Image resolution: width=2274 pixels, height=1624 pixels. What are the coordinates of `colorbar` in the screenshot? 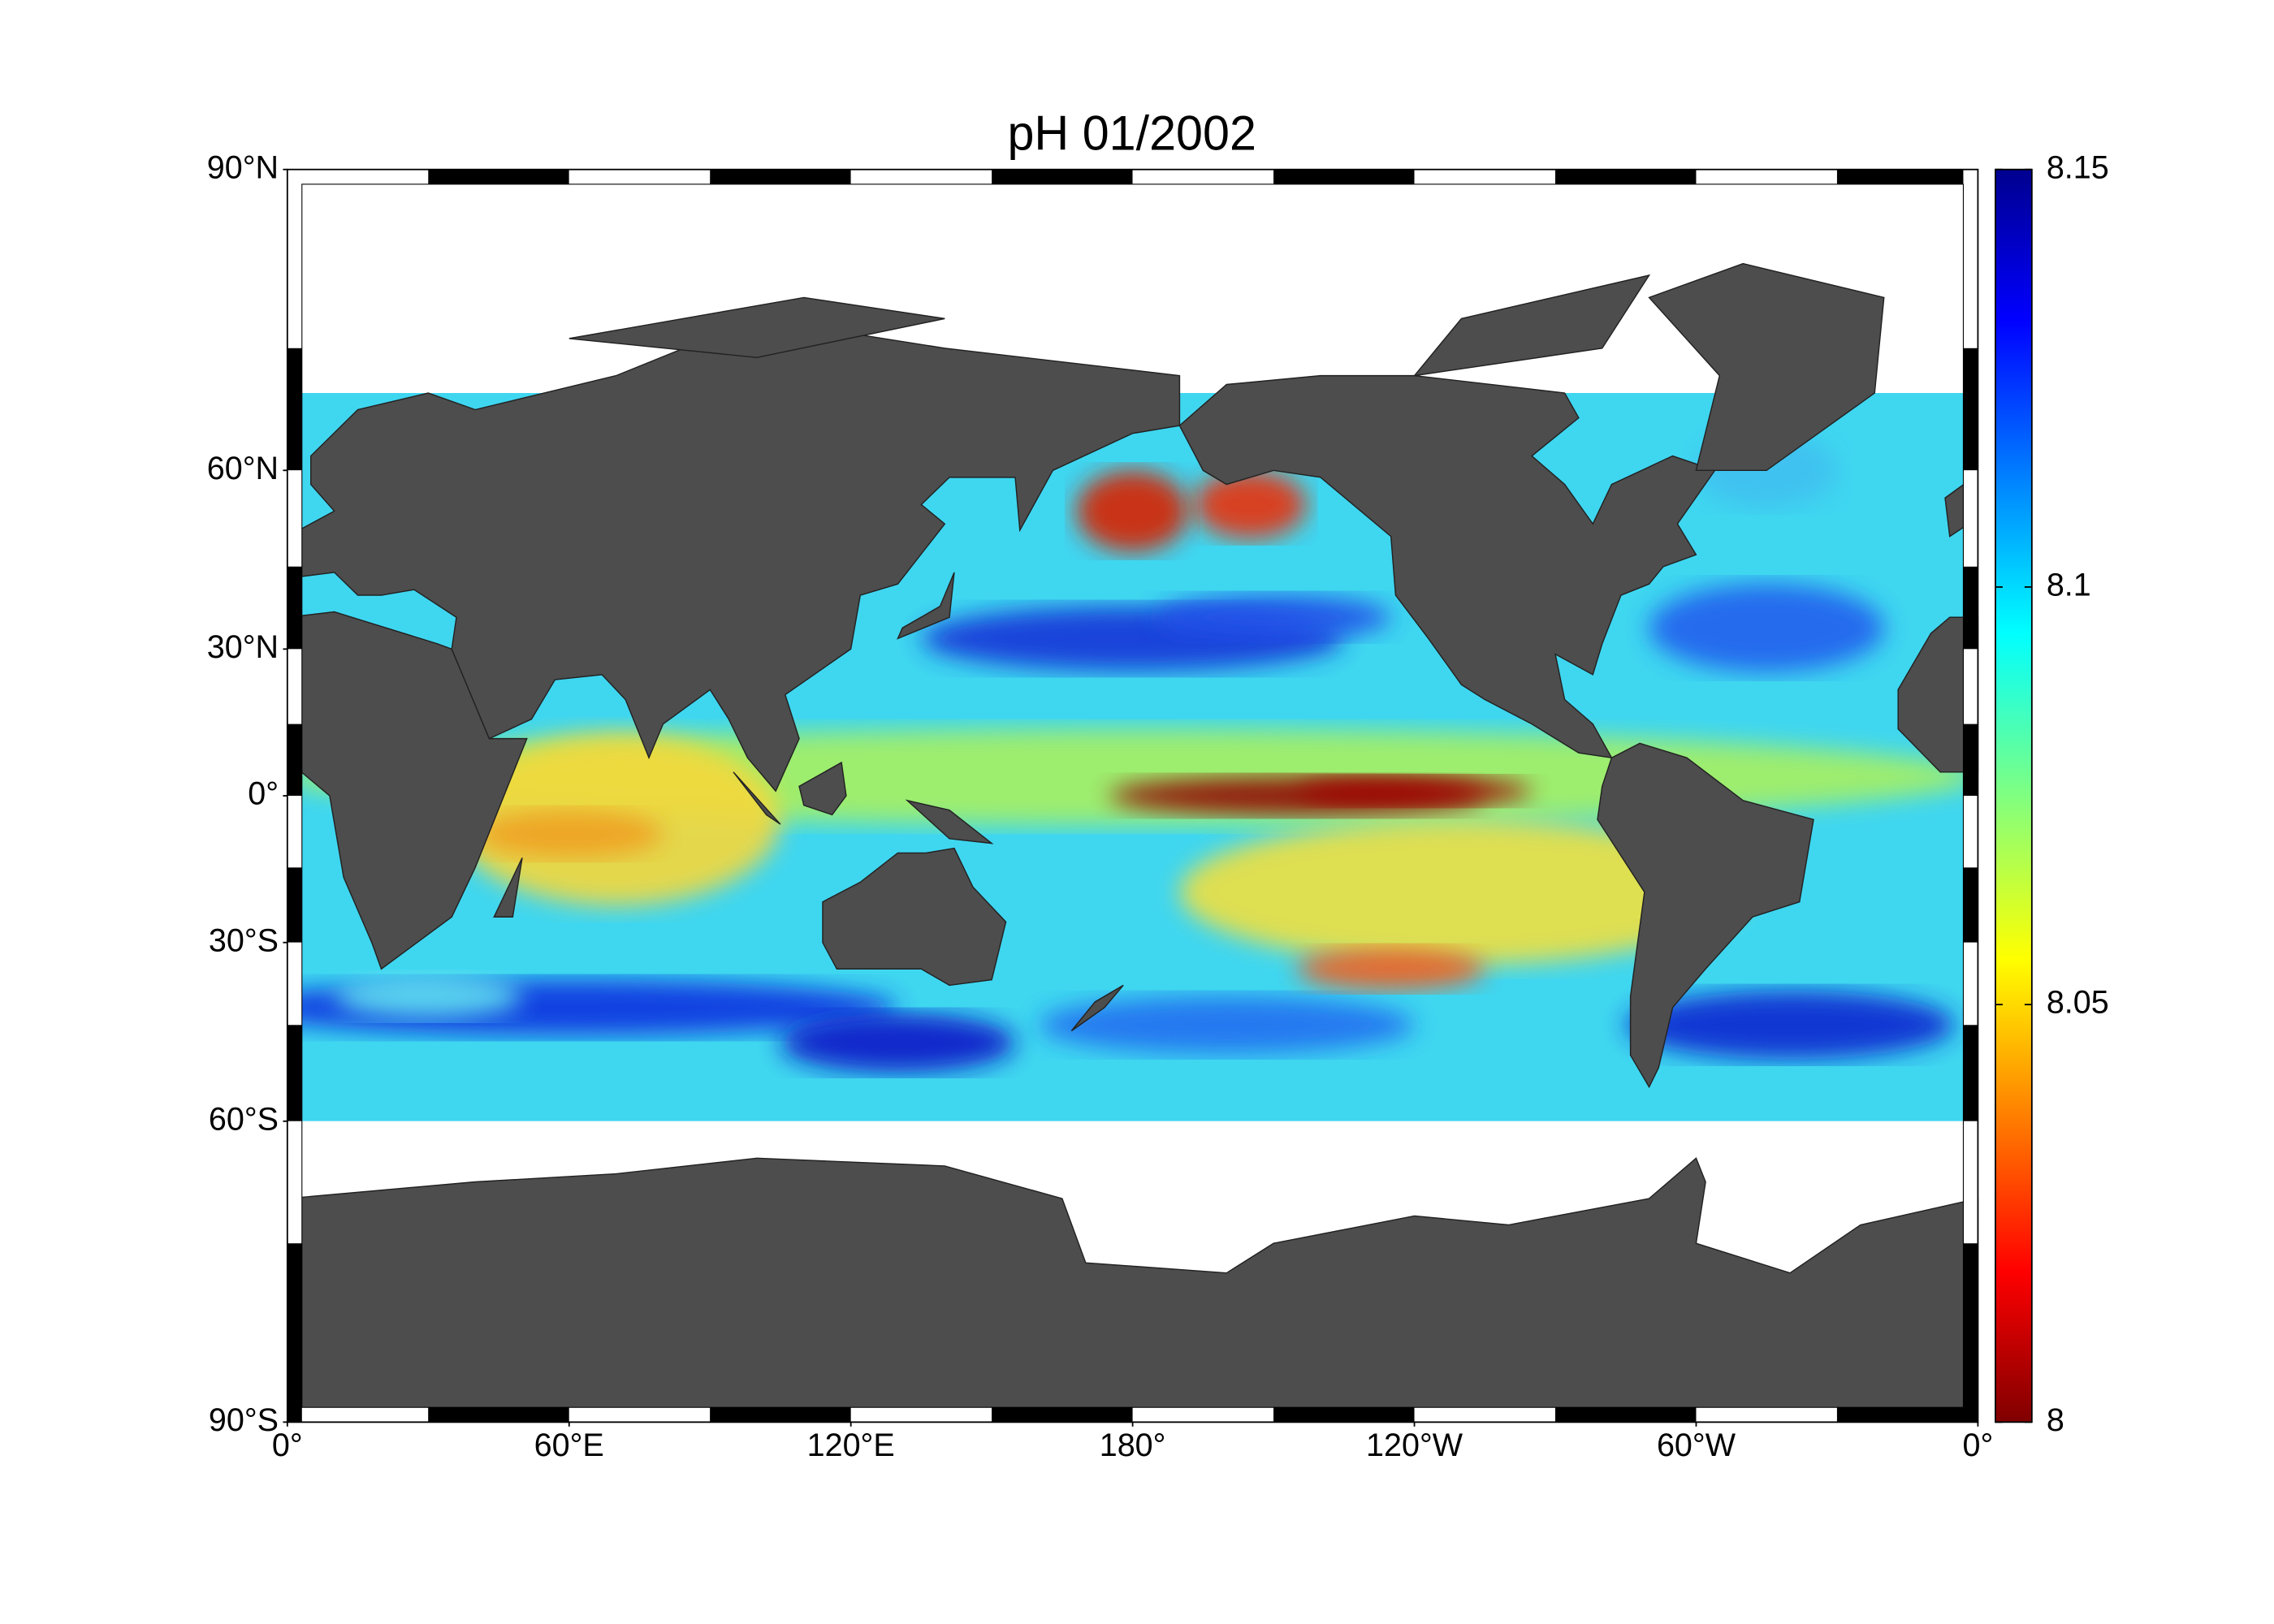 It's located at (2014, 796).